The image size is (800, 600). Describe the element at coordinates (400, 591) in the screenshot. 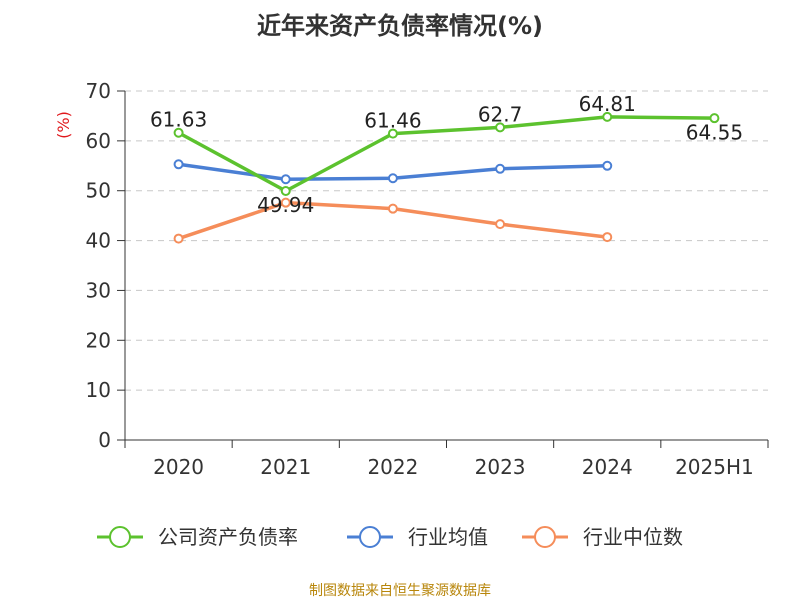

I see `source-note: 制图数据来自恒生聚源数据库` at that location.